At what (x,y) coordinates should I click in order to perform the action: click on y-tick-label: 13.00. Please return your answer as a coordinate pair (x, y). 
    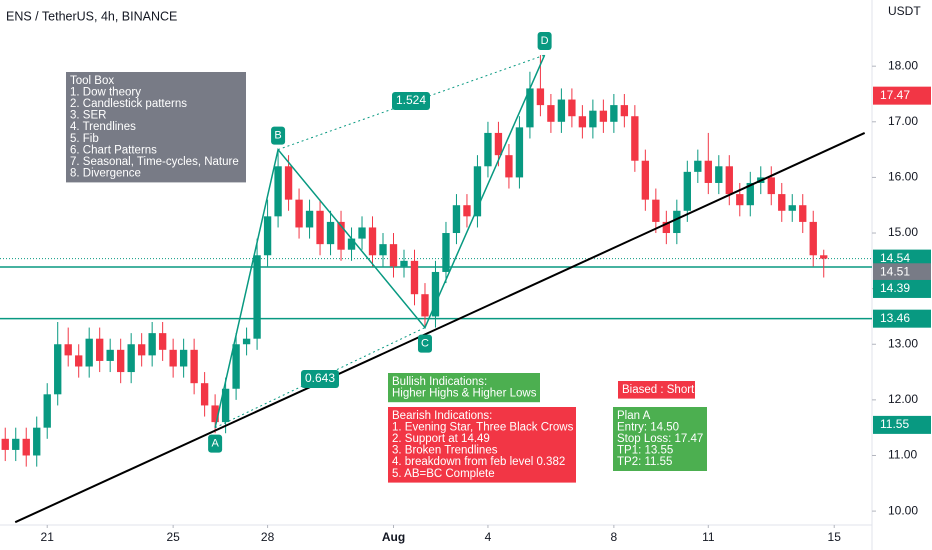
    Looking at the image, I should click on (903, 343).